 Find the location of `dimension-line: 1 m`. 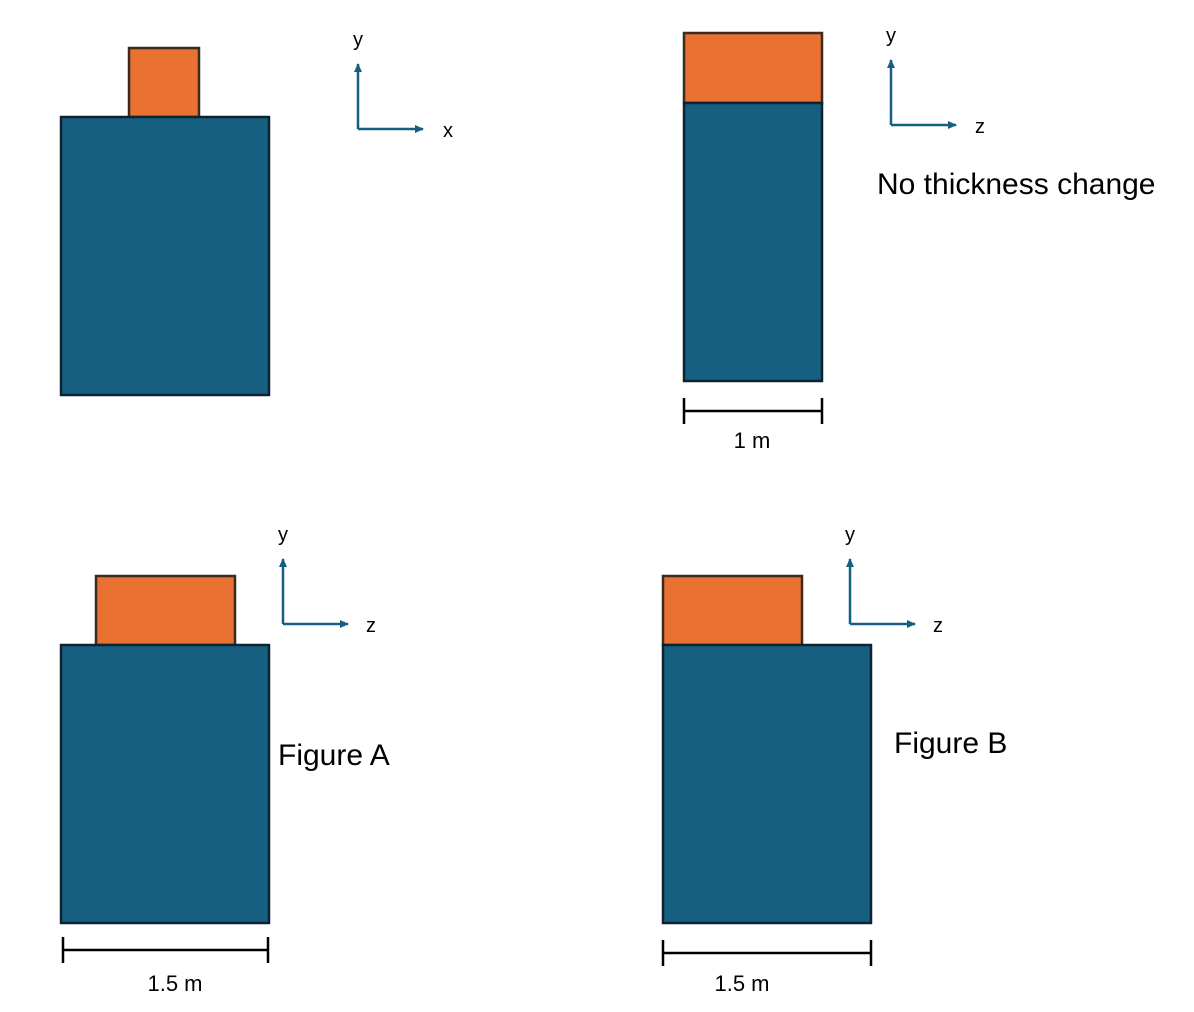

dimension-line: 1 m is located at coordinates (753, 425).